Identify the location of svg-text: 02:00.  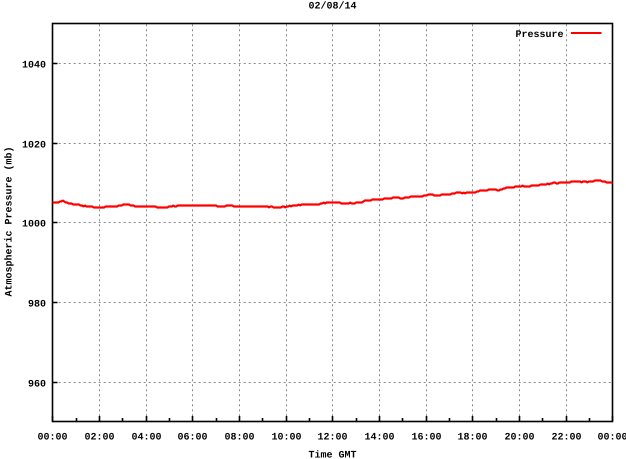
(99, 438).